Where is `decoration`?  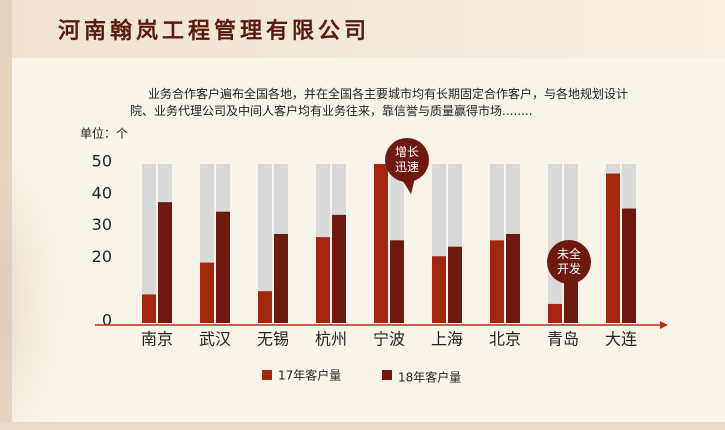 decoration is located at coordinates (50, 295).